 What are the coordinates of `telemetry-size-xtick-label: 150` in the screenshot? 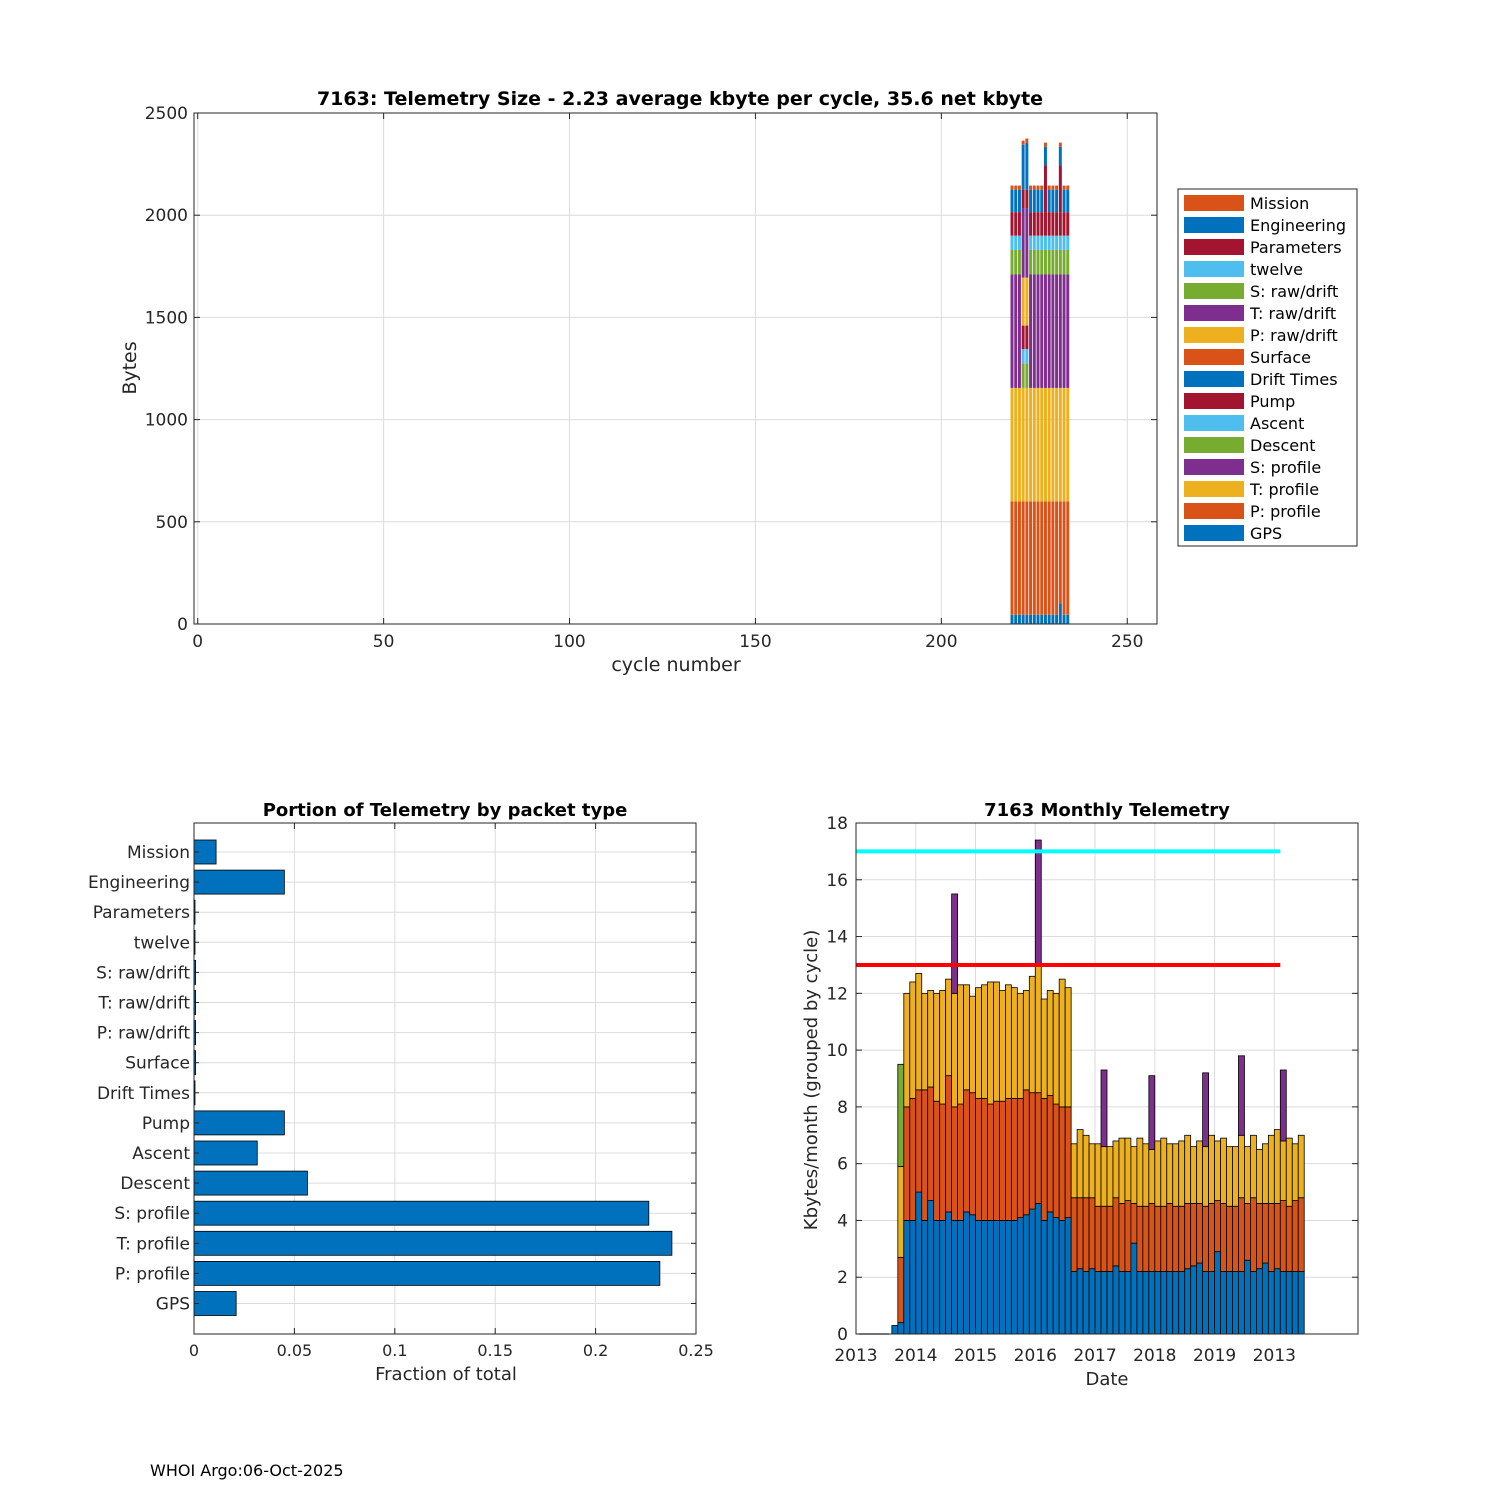 It's located at (755, 642).